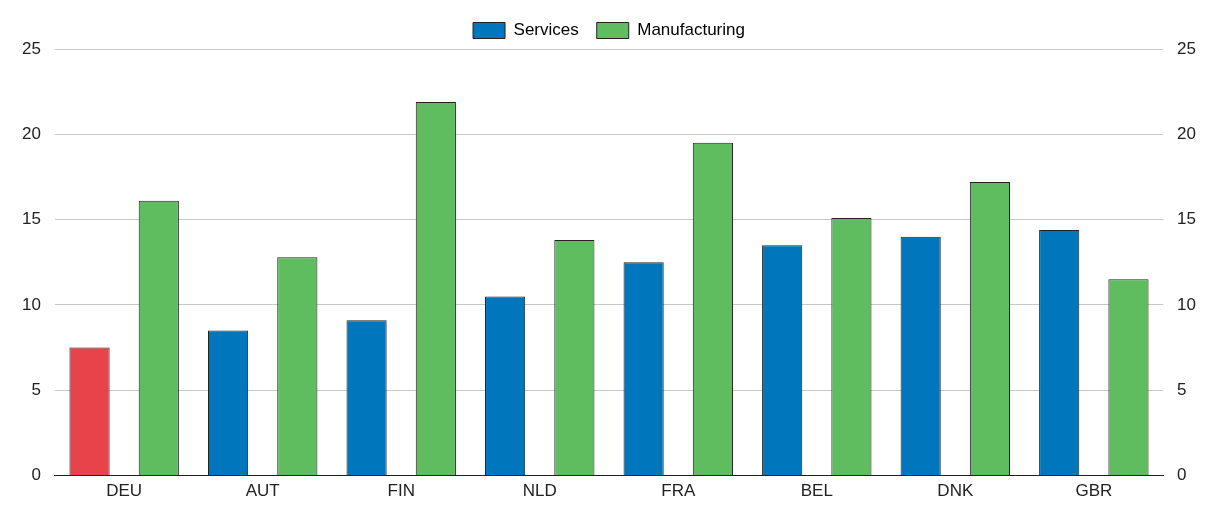  Describe the element at coordinates (31, 134) in the screenshot. I see `y-tick-label: 20` at that location.